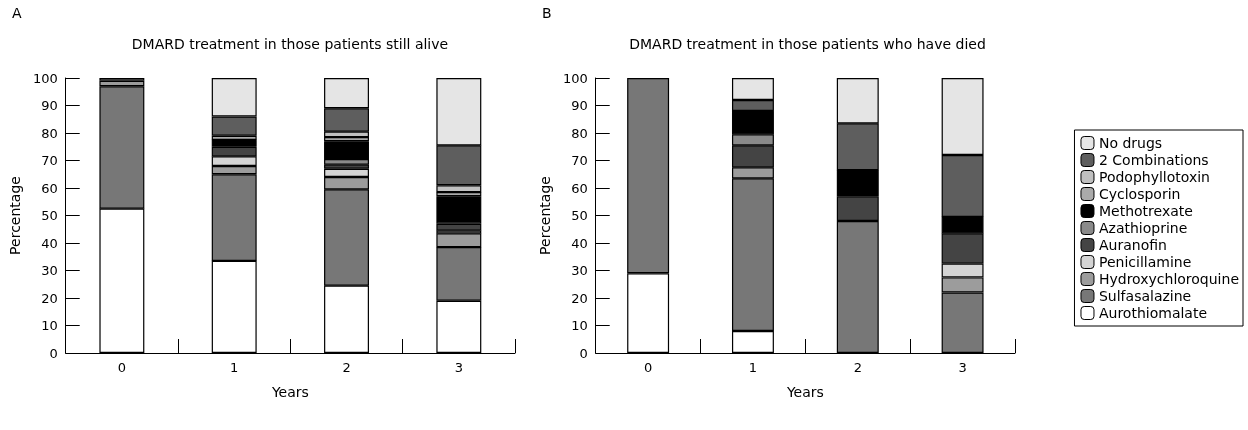 The image size is (1248, 430). Describe the element at coordinates (1154, 177) in the screenshot. I see `legend-label: Podophyllotoxin` at that location.